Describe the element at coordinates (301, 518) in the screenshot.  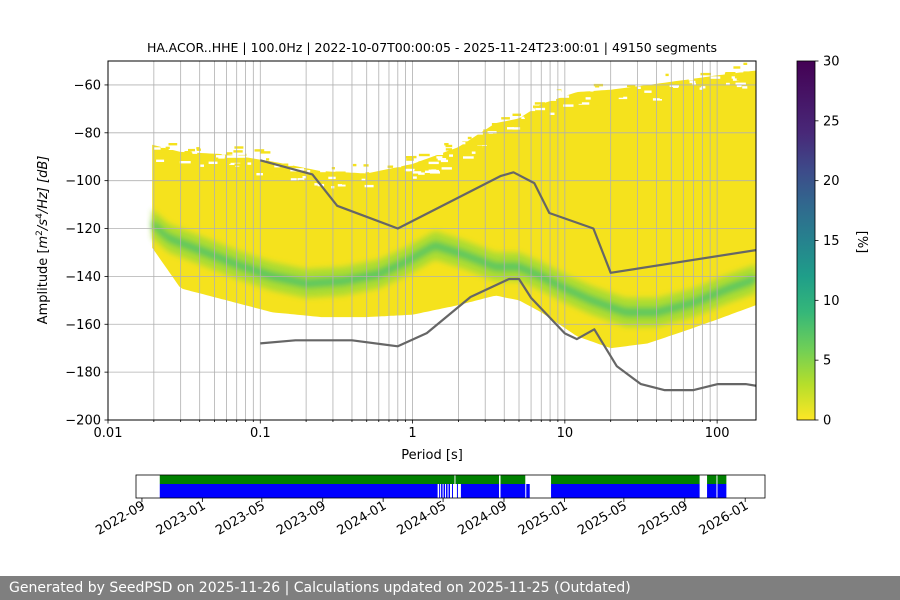
I see `date-tick-label: 2023-09` at that location.